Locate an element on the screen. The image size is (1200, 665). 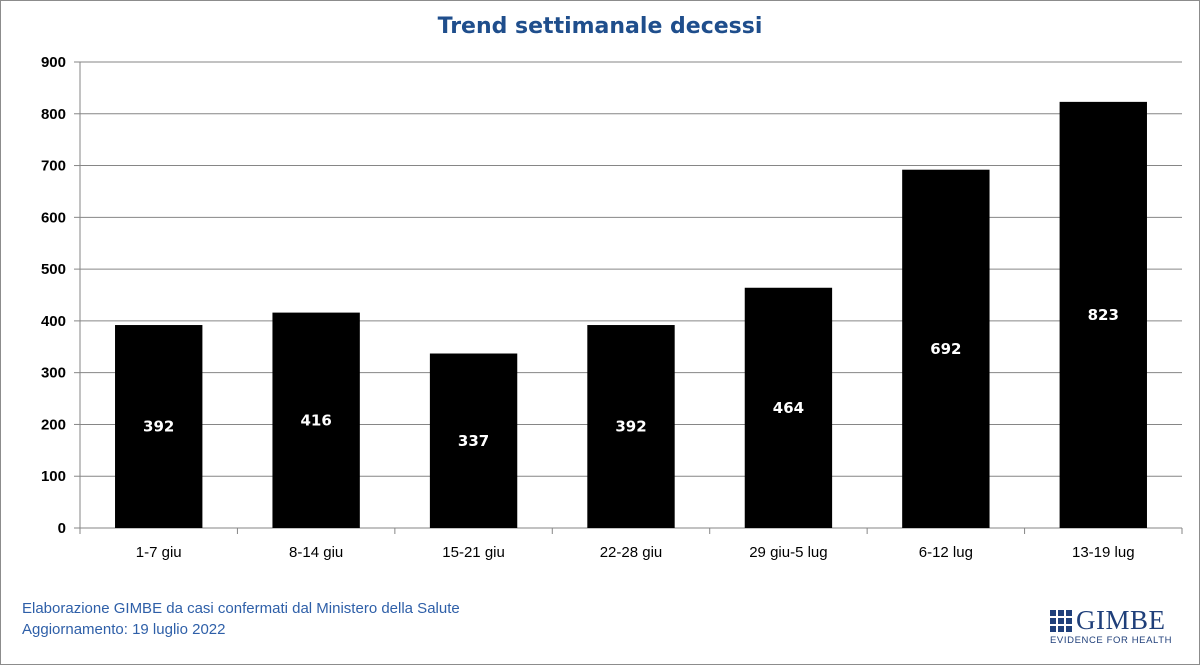
x-tick-label: 22-28 giu is located at coordinates (631, 552).